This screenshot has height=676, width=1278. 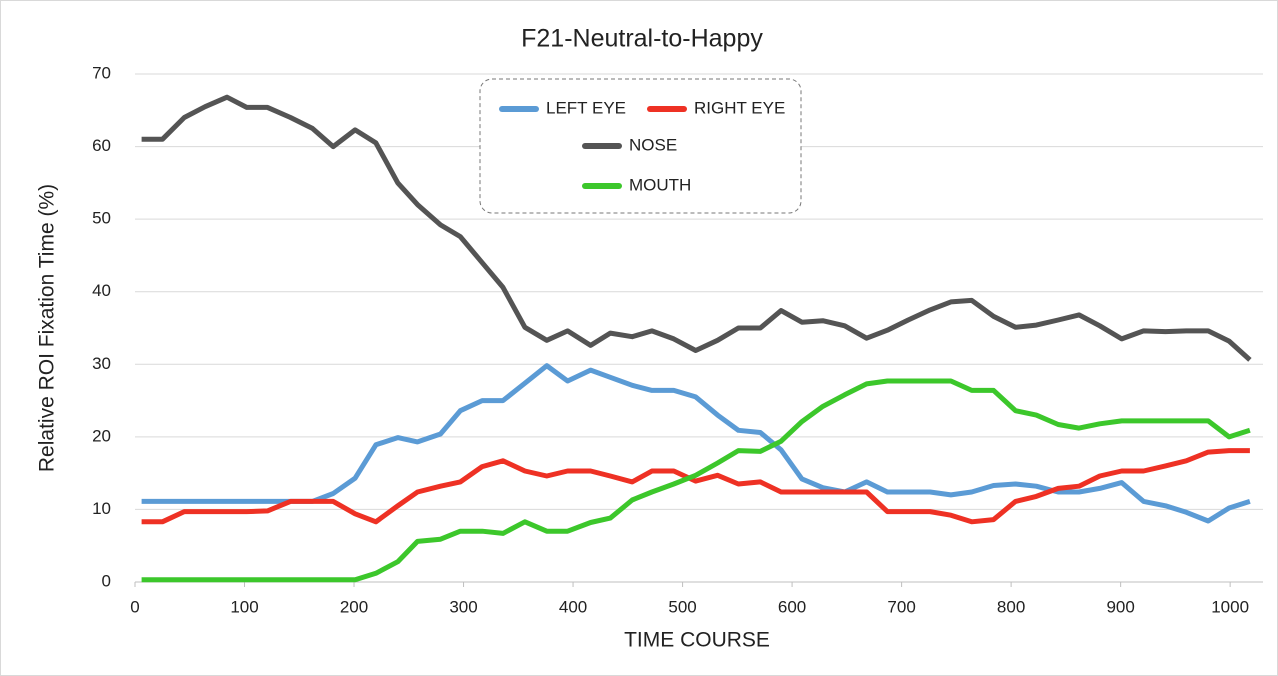 I want to click on series-line, so click(x=695, y=486).